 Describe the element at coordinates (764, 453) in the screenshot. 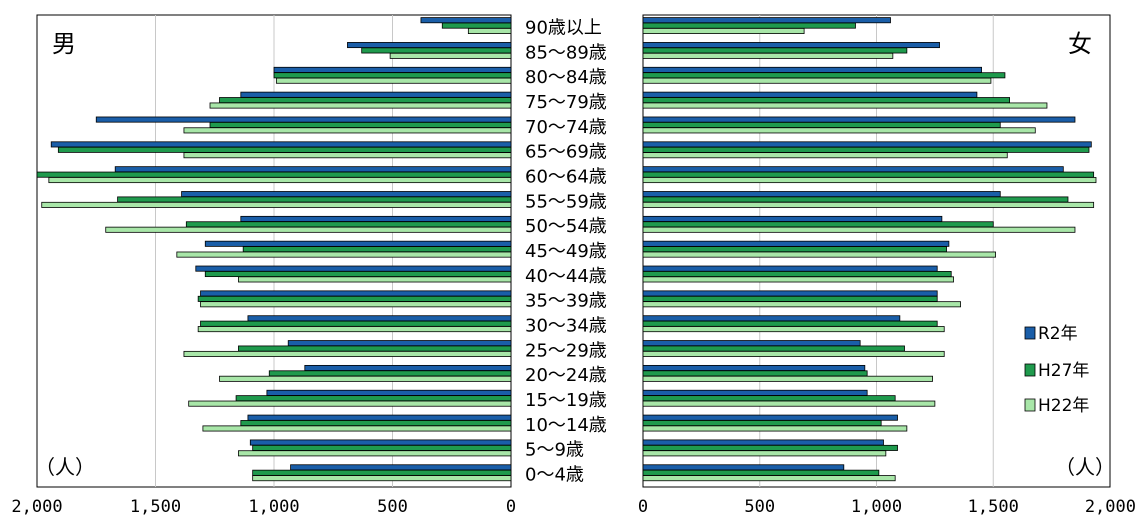

I see `female-bar-H22年-17` at that location.